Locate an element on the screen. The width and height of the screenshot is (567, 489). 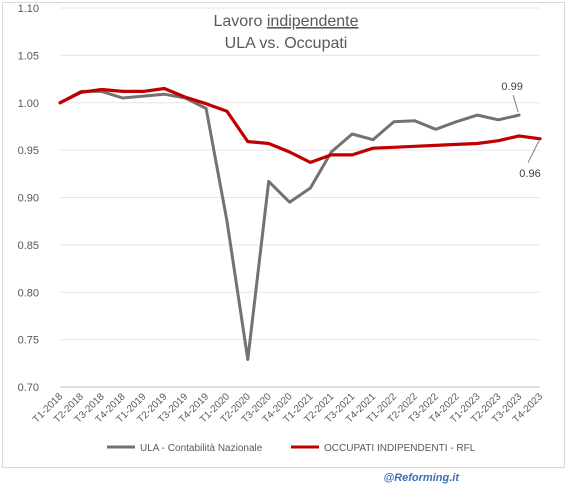
series-line-occupati is located at coordinates (300, 125).